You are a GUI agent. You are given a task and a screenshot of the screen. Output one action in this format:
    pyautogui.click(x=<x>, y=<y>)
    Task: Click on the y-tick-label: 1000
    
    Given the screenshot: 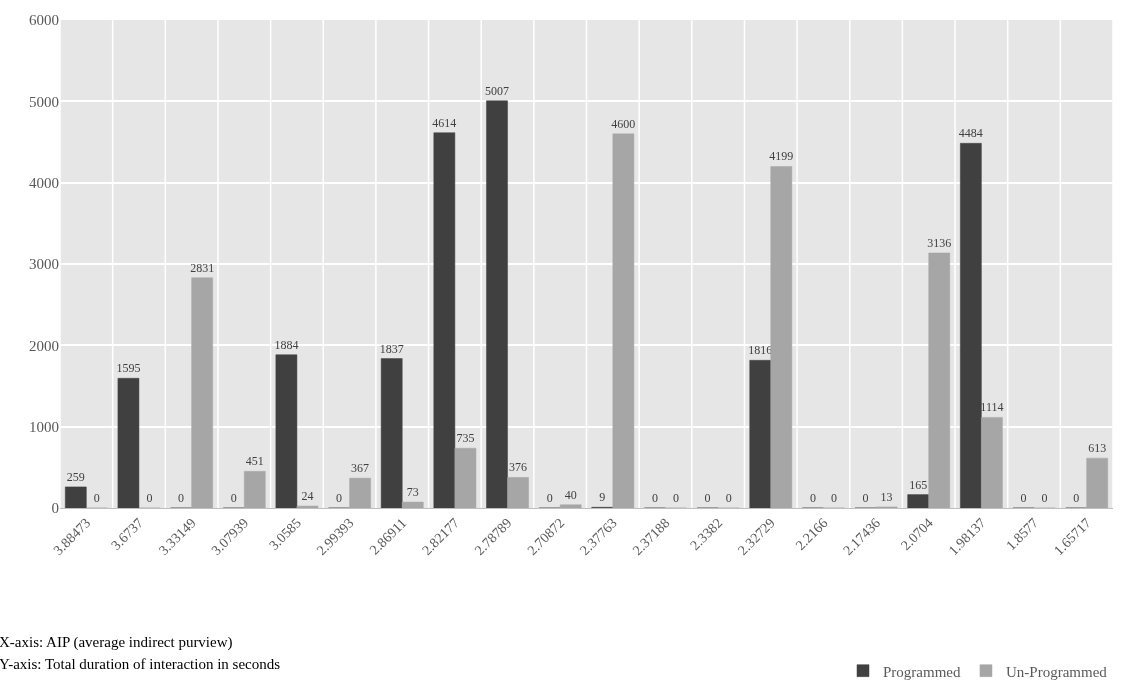 What is the action you would take?
    pyautogui.click(x=44, y=426)
    